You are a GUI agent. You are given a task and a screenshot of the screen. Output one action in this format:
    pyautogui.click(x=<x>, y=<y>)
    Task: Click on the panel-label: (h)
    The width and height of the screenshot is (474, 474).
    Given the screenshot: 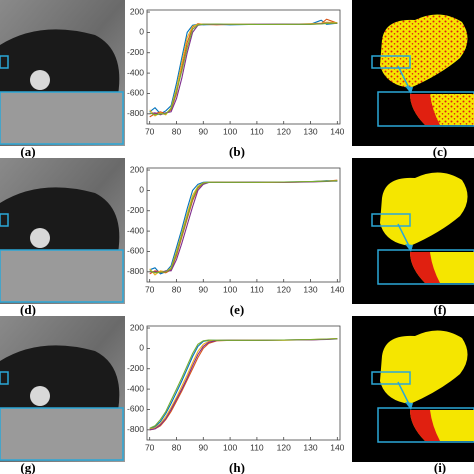 What is the action you would take?
    pyautogui.click(x=237, y=467)
    